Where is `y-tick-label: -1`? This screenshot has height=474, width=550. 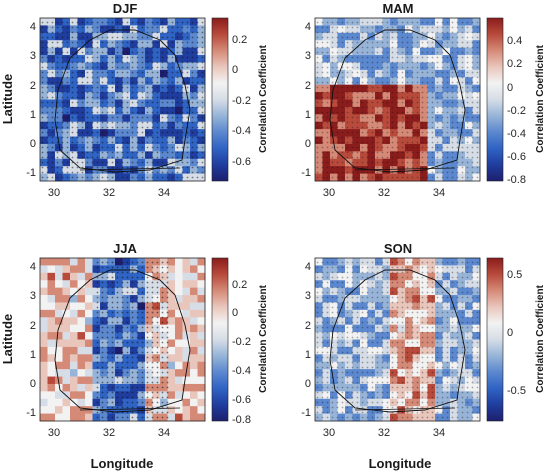 y-tick-label: -1 is located at coordinates (306, 173).